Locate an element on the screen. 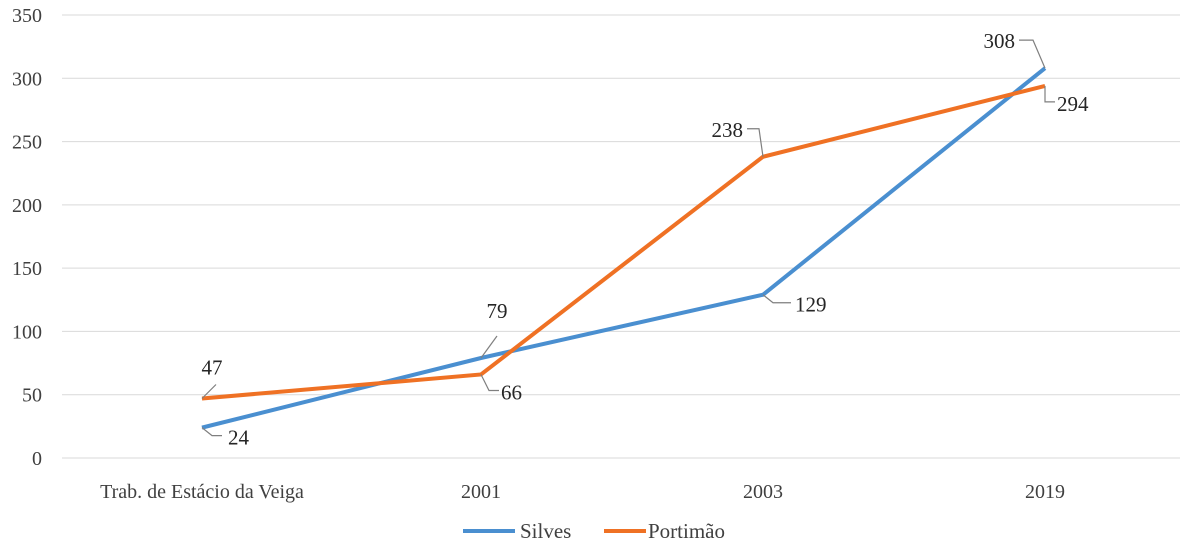 The width and height of the screenshot is (1183, 547). x-tick-label: 2019 is located at coordinates (1045, 492).